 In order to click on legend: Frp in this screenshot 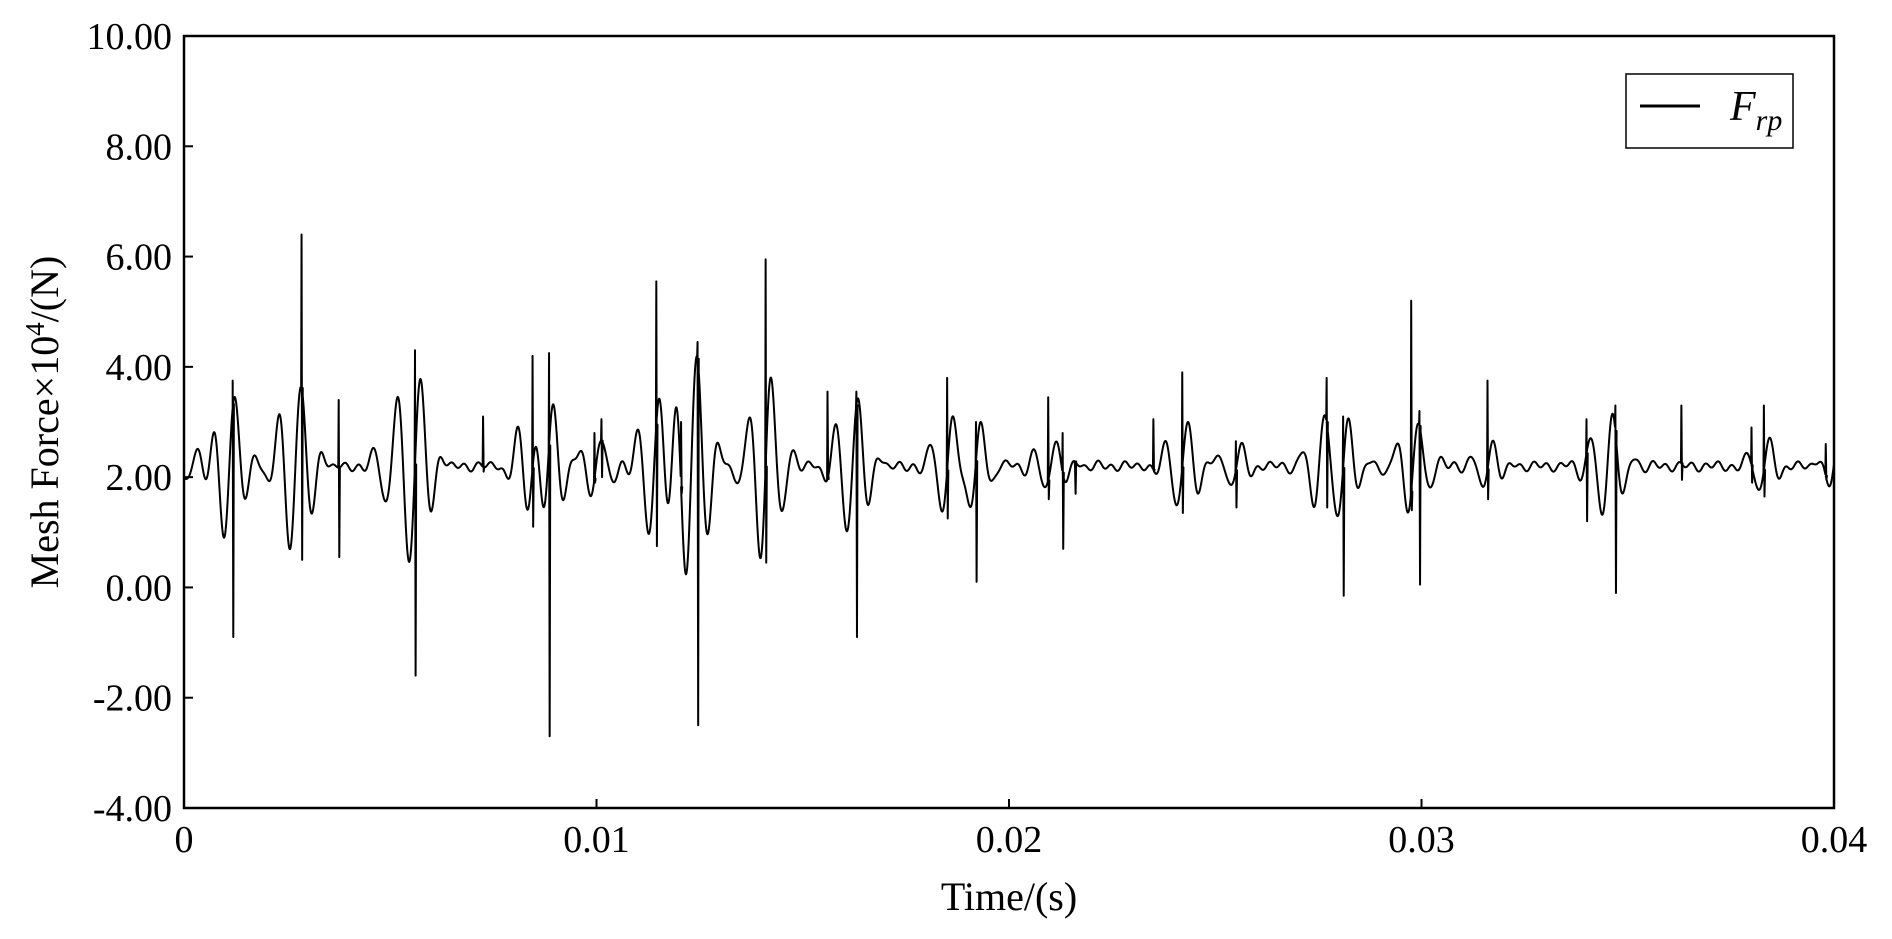, I will do `click(1709, 111)`.